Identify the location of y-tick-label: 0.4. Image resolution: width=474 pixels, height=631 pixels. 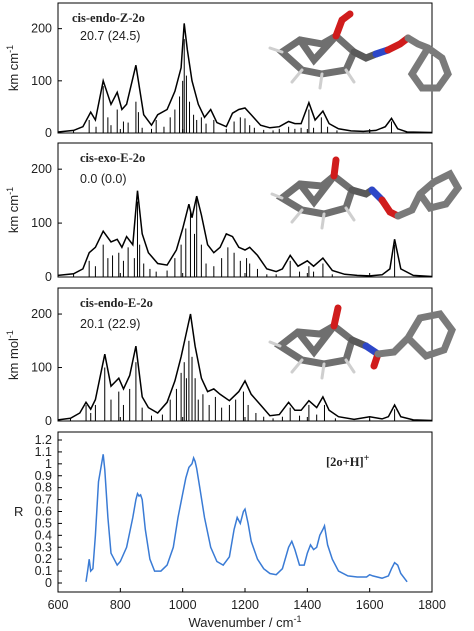
(43, 535).